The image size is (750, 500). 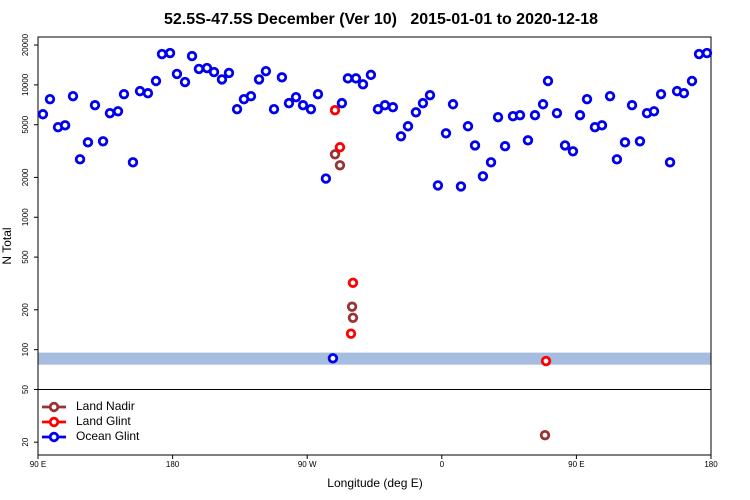 I want to click on legend-label: Ocean Glint, so click(x=108, y=436).